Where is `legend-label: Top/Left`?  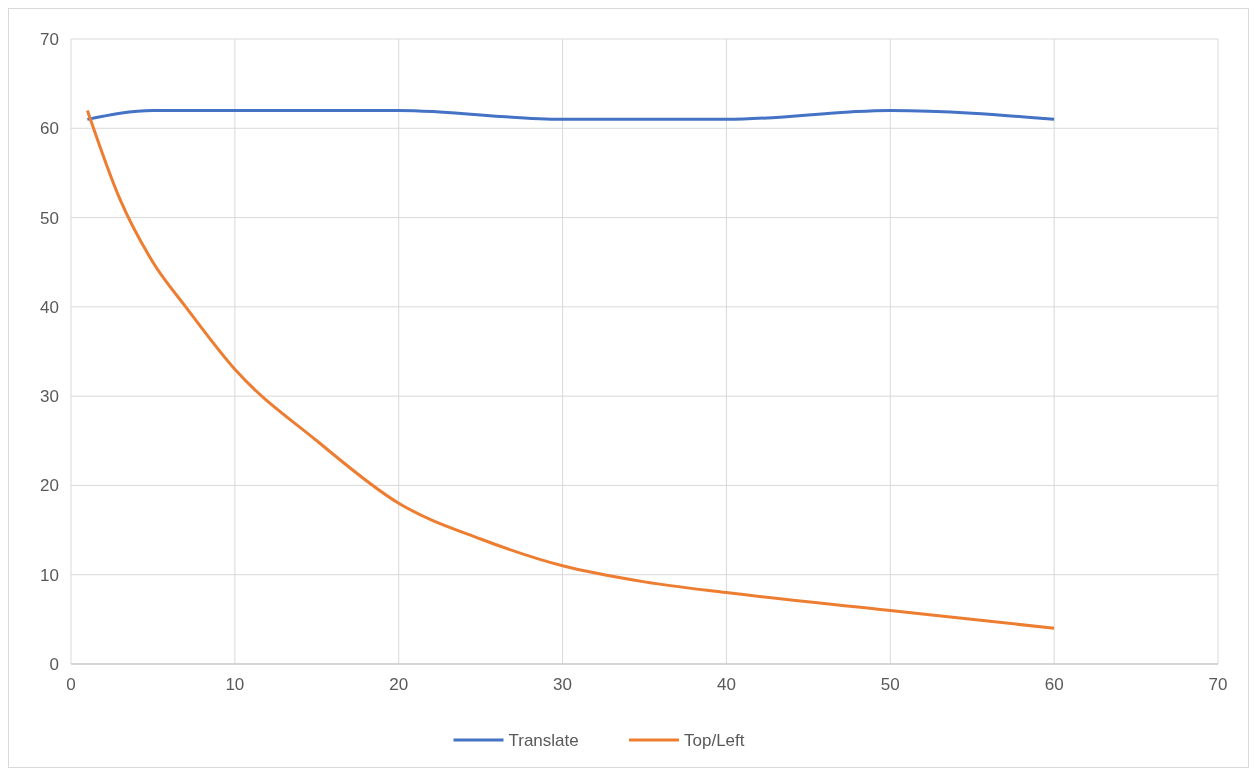
legend-label: Top/Left is located at coordinates (714, 740).